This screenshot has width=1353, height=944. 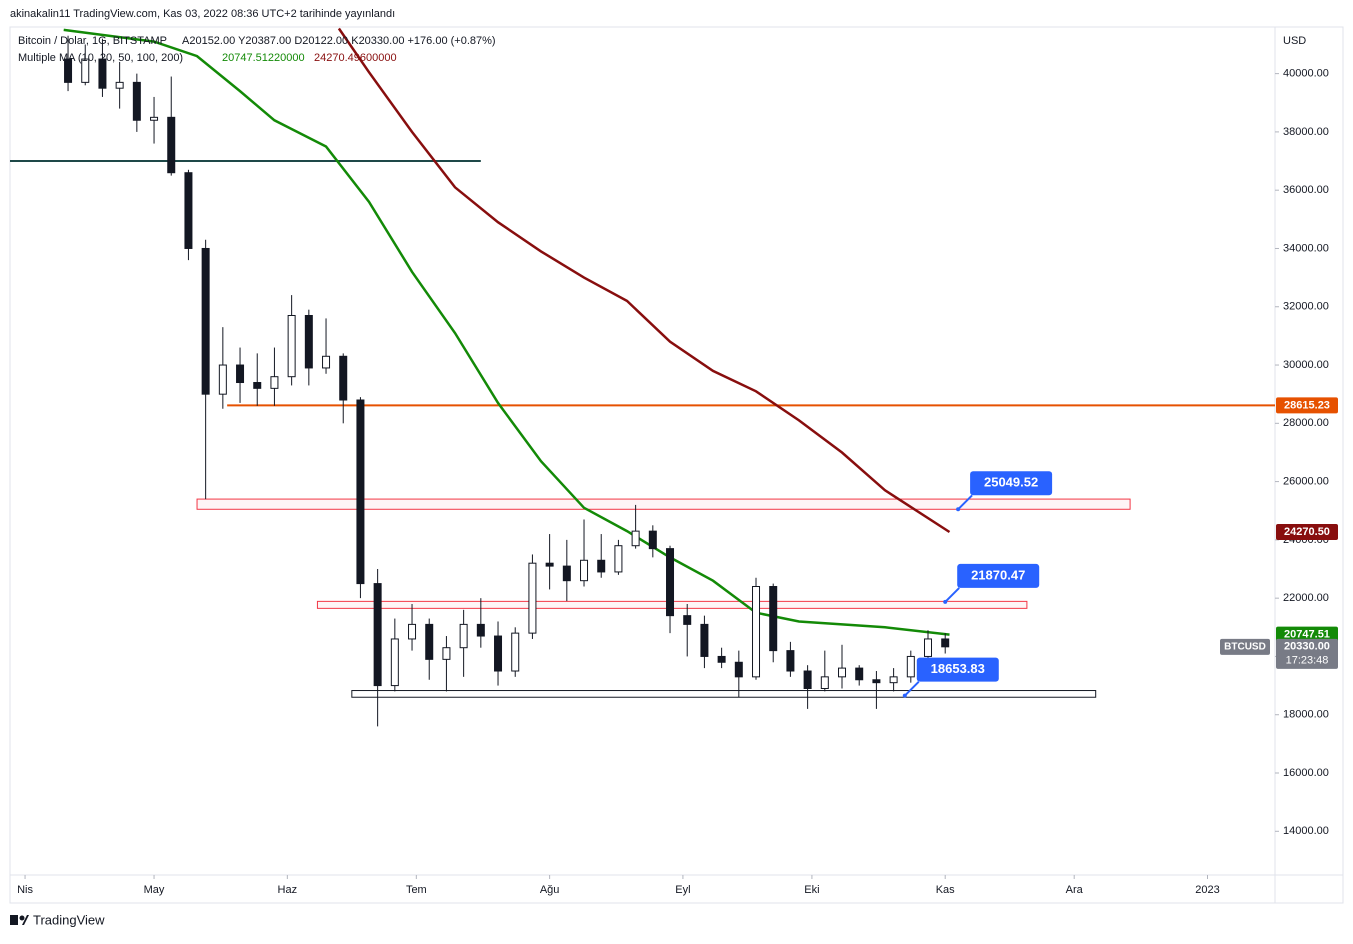 What do you see at coordinates (1306, 715) in the screenshot?
I see `y-tick-label: 18000.00` at bounding box center [1306, 715].